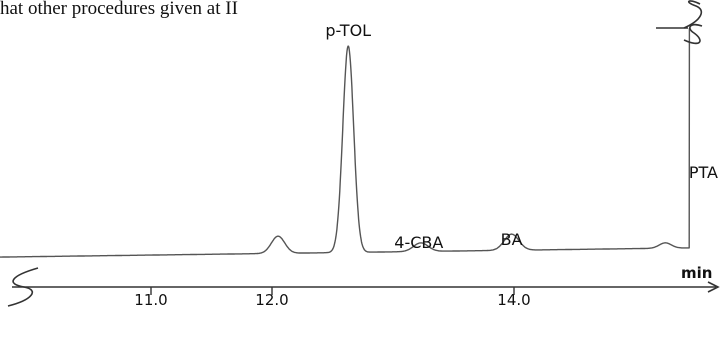 This screenshot has width=723, height=338. What do you see at coordinates (348, 30) in the screenshot?
I see `peak-label: p-TOL` at bounding box center [348, 30].